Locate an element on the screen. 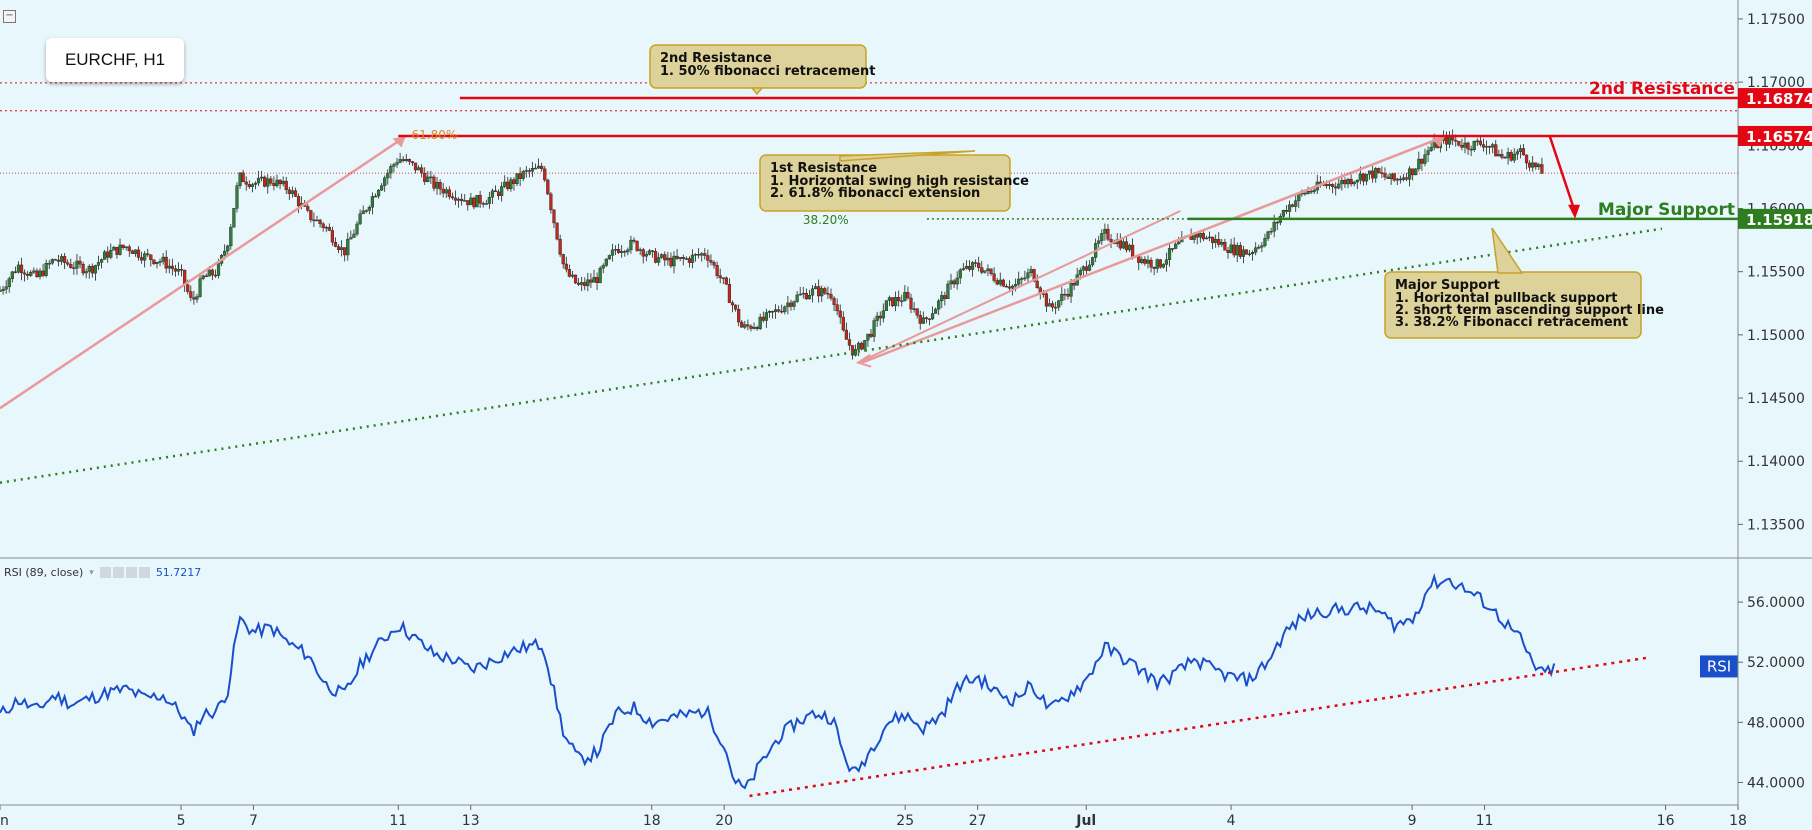  time-tick-label: un is located at coordinates (4, 821).